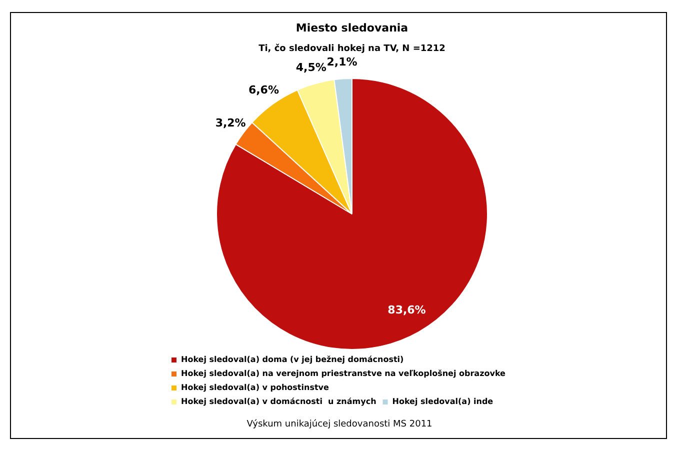  What do you see at coordinates (230, 123) in the screenshot?
I see `data-label: 3,2%` at bounding box center [230, 123].